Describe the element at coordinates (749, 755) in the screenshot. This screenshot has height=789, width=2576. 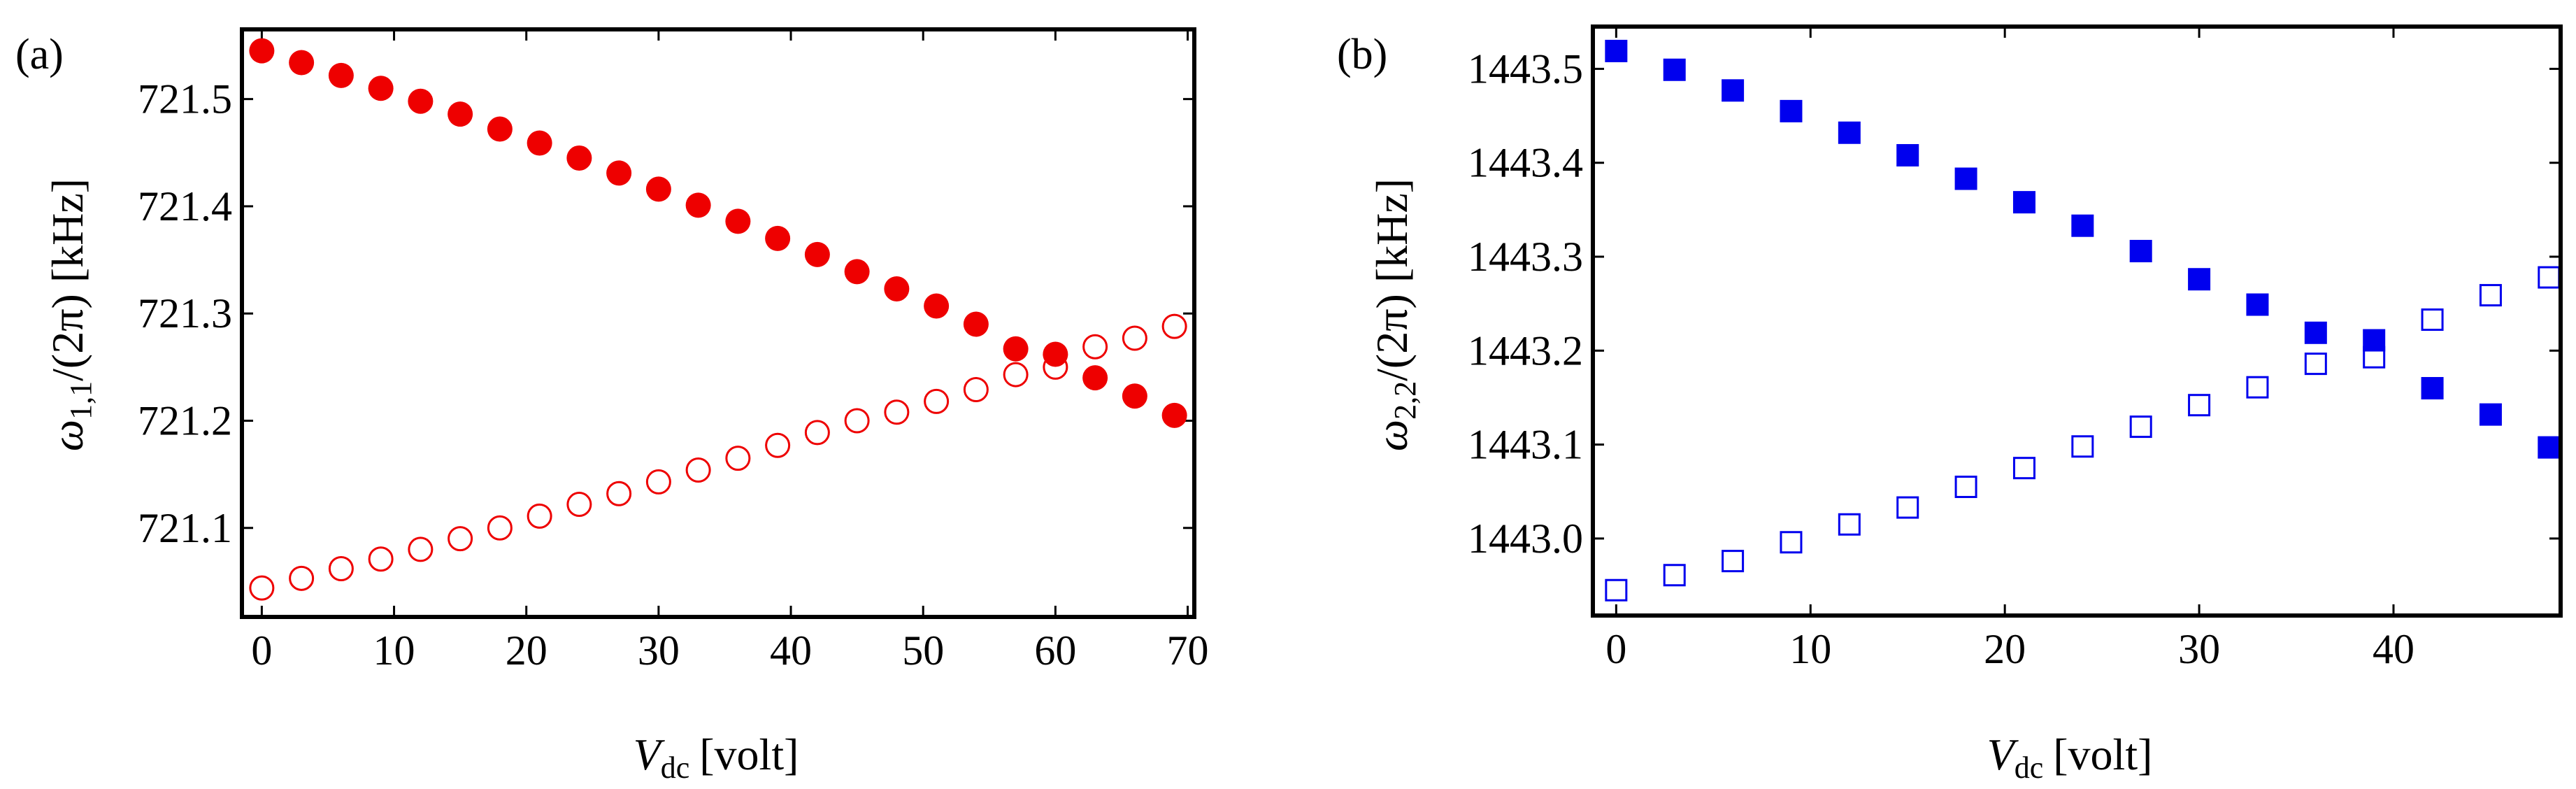
I see `panel-a-x-unit: [volt]` at that location.